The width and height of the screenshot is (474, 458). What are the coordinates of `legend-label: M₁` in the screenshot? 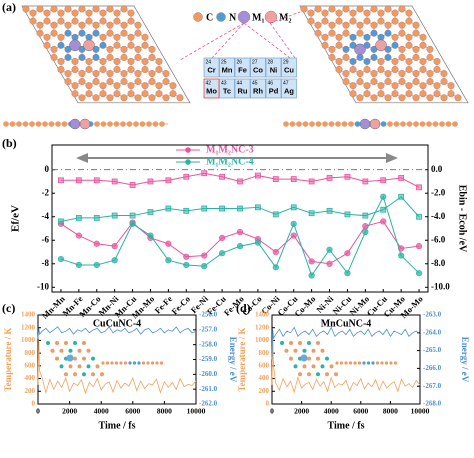 It's located at (258, 17).